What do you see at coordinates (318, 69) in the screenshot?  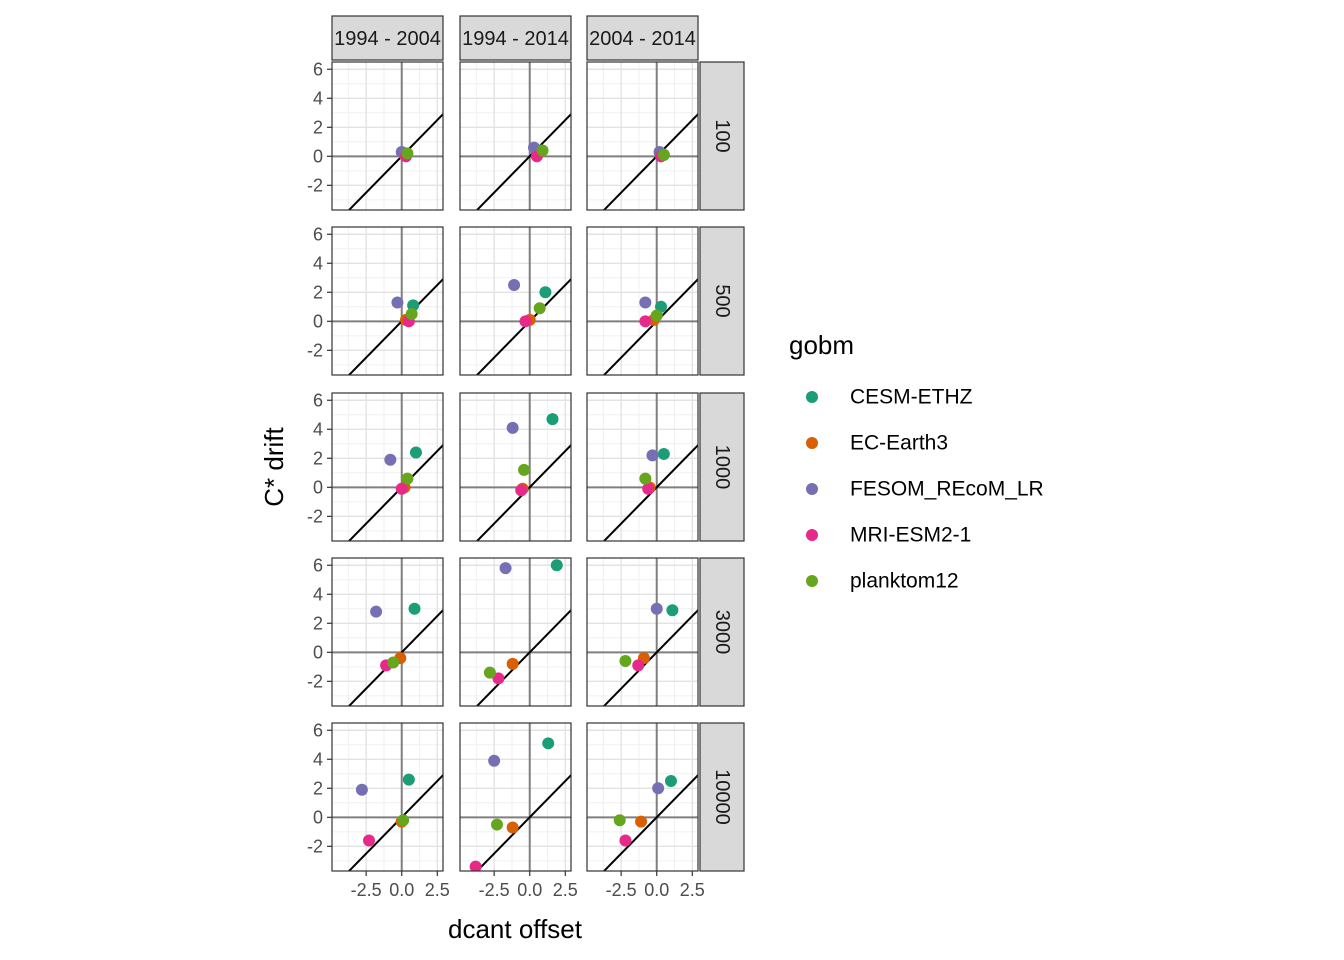 I see `y-tick-label: 6` at bounding box center [318, 69].